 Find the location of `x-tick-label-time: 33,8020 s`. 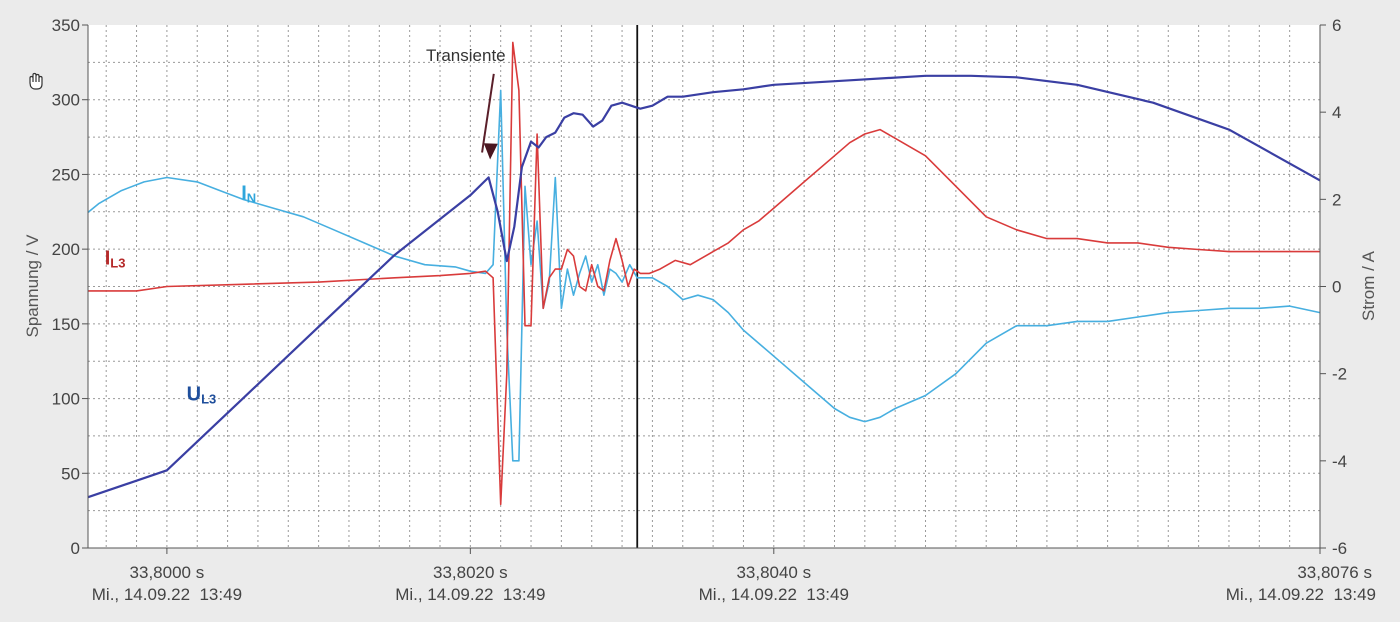

x-tick-label-time: 33,8020 s is located at coordinates (470, 572).